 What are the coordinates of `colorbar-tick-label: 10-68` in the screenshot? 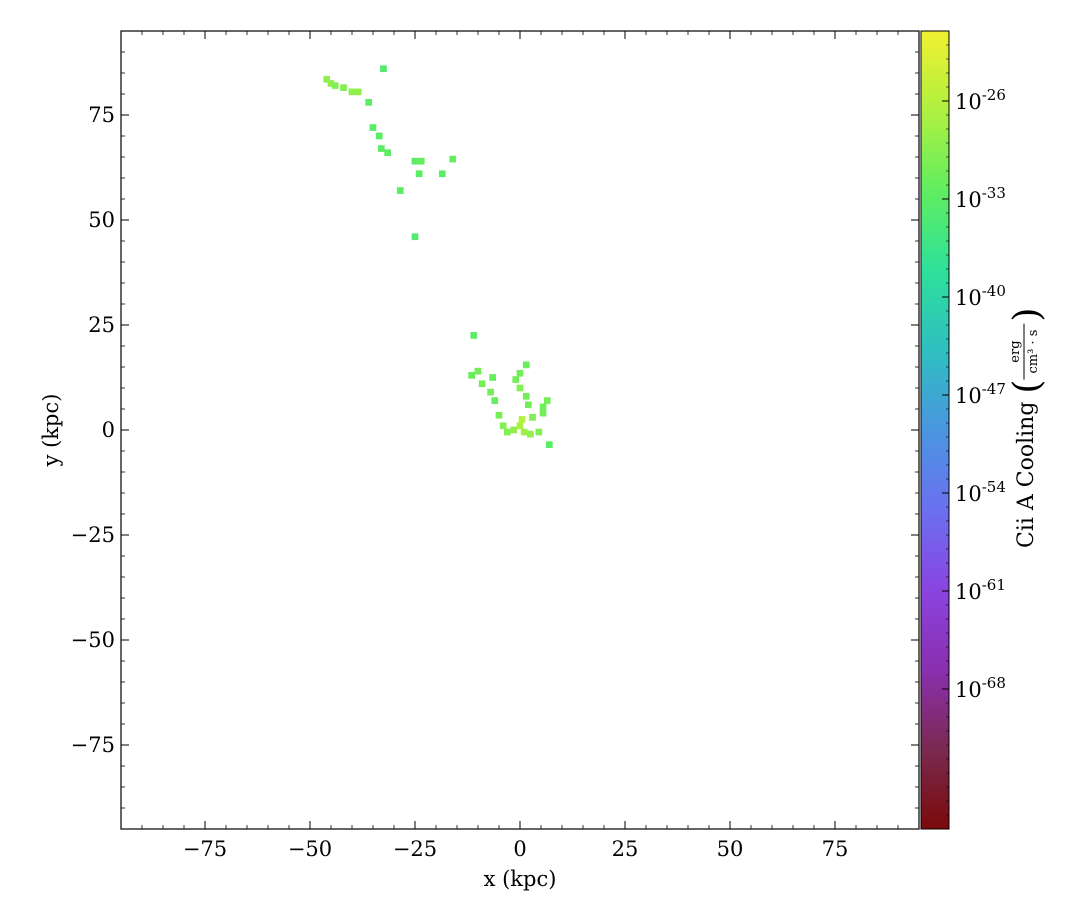 It's located at (980, 688).